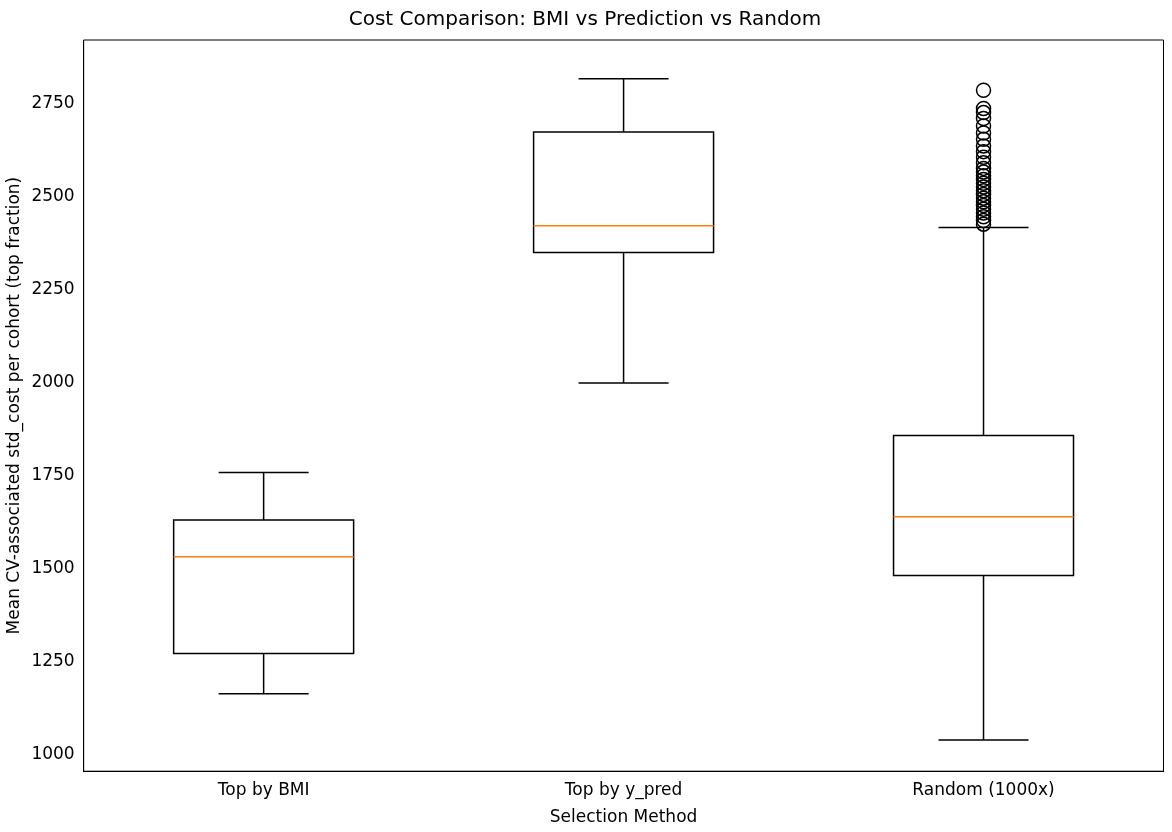  I want to click on y-tick-label: 2500, so click(53, 194).